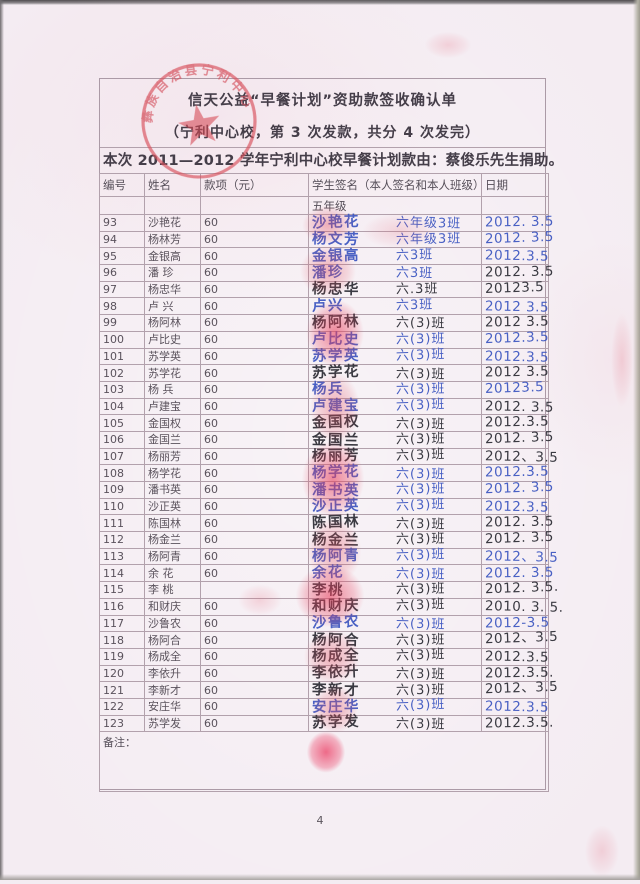 This screenshot has height=884, width=640. I want to click on row-number-cell: 103, so click(122, 389).